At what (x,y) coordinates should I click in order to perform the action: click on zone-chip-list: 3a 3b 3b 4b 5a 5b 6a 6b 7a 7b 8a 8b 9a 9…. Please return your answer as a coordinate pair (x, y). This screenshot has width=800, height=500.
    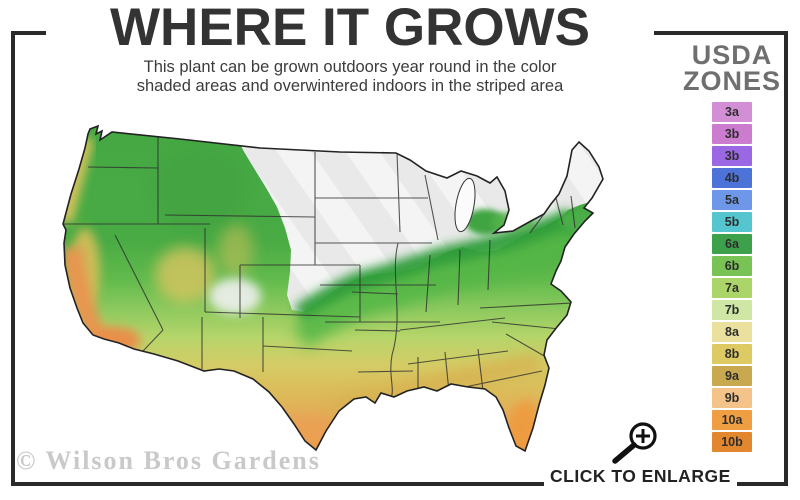
    Looking at the image, I should click on (732, 277).